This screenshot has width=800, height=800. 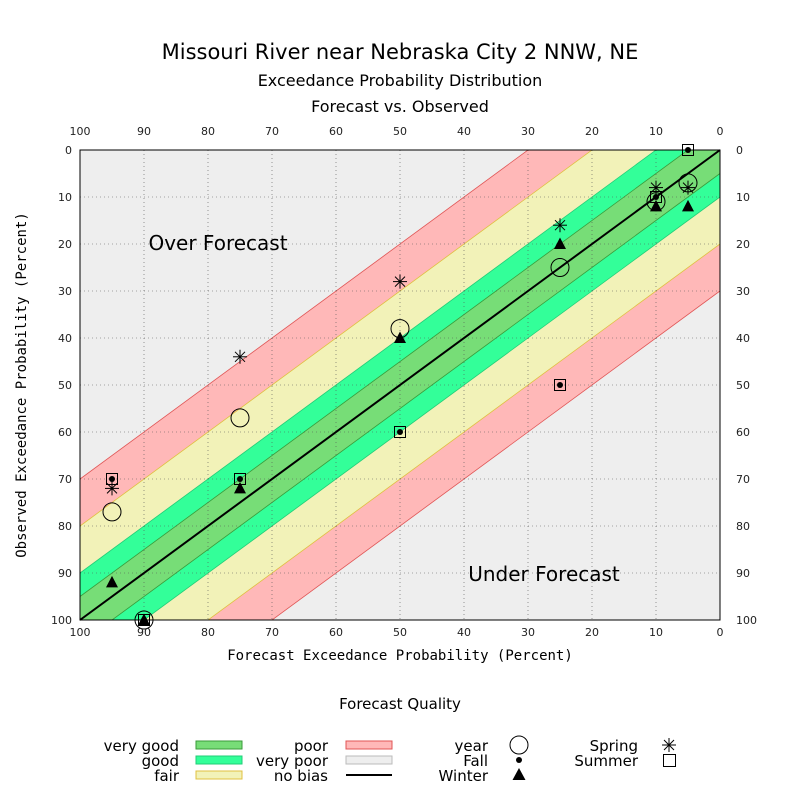 I want to click on x-tick-top-40: 40, so click(x=464, y=131).